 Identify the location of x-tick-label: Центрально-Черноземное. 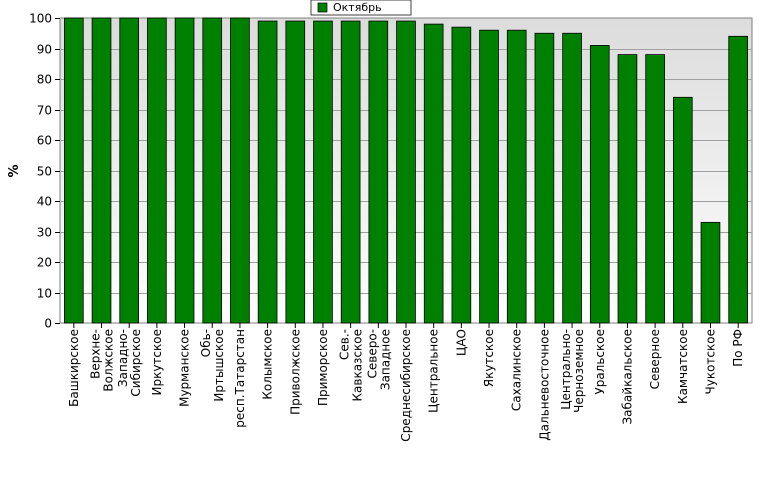
(572, 371).